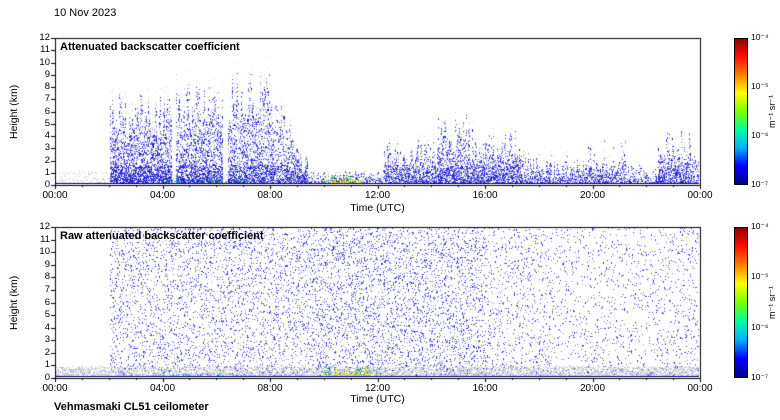 The image size is (780, 420). Describe the element at coordinates (377, 399) in the screenshot. I see `bottom-x-axis-label: Time (UTC)` at that location.